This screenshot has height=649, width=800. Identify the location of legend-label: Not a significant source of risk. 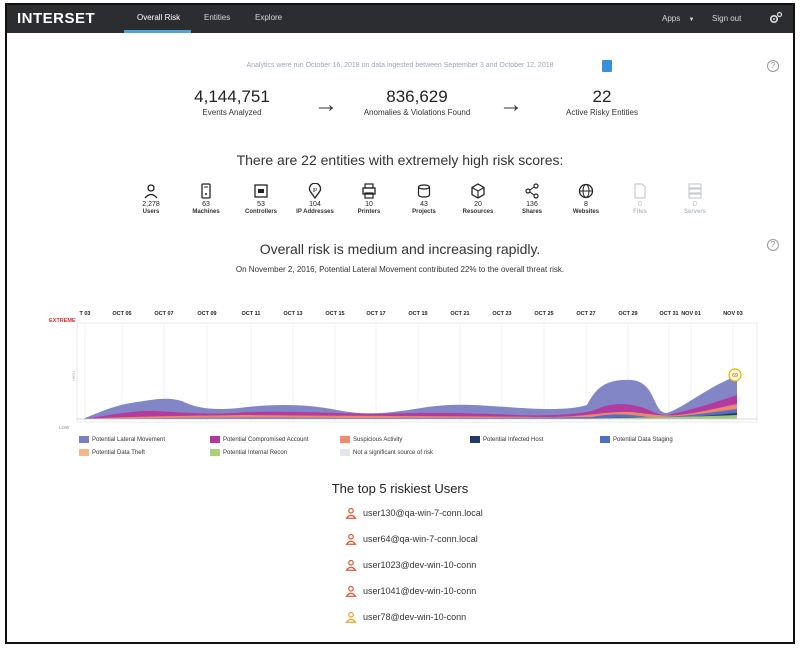
(393, 452).